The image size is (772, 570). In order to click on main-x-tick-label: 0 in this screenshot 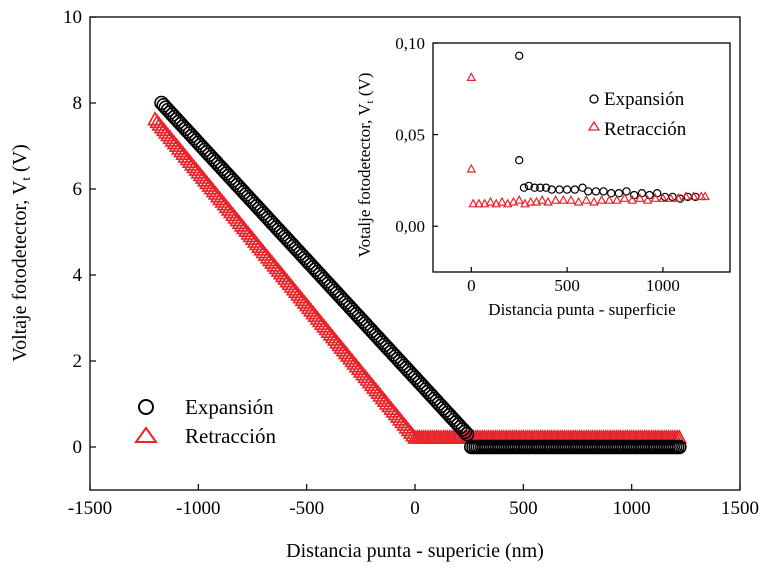, I will do `click(415, 508)`.